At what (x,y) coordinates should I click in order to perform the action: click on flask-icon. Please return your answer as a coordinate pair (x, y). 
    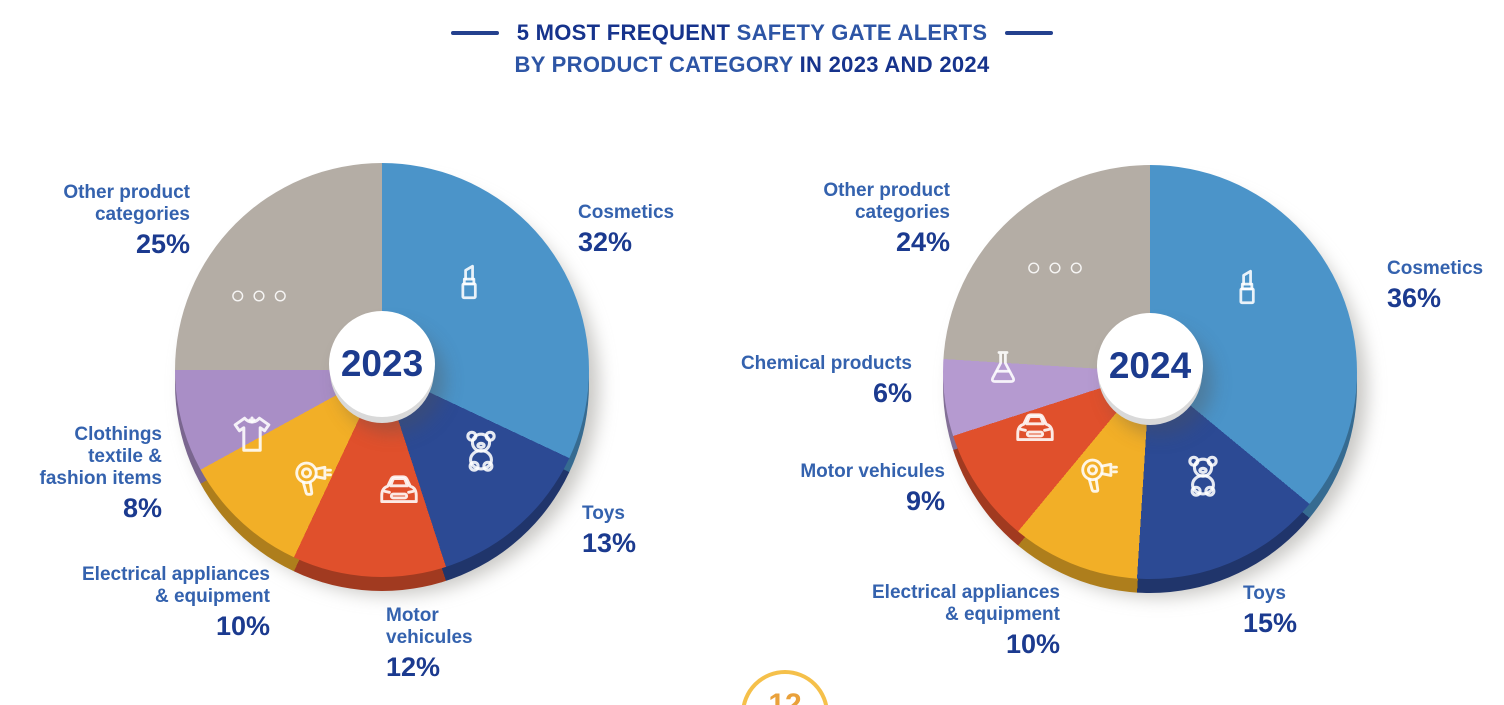
    Looking at the image, I should click on (1003, 369).